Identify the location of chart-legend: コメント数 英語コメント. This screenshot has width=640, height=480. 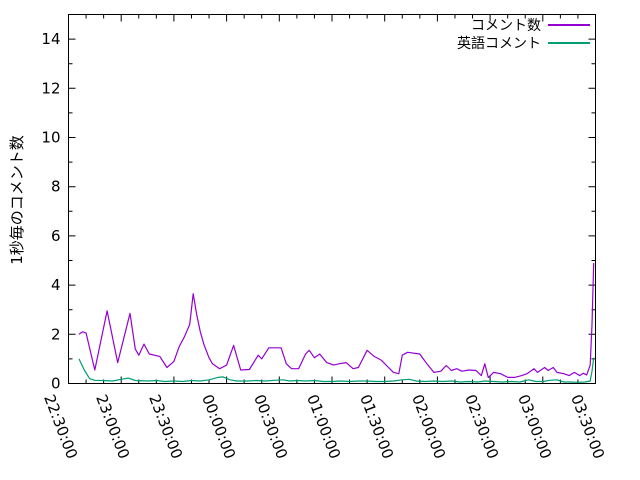
(523, 34).